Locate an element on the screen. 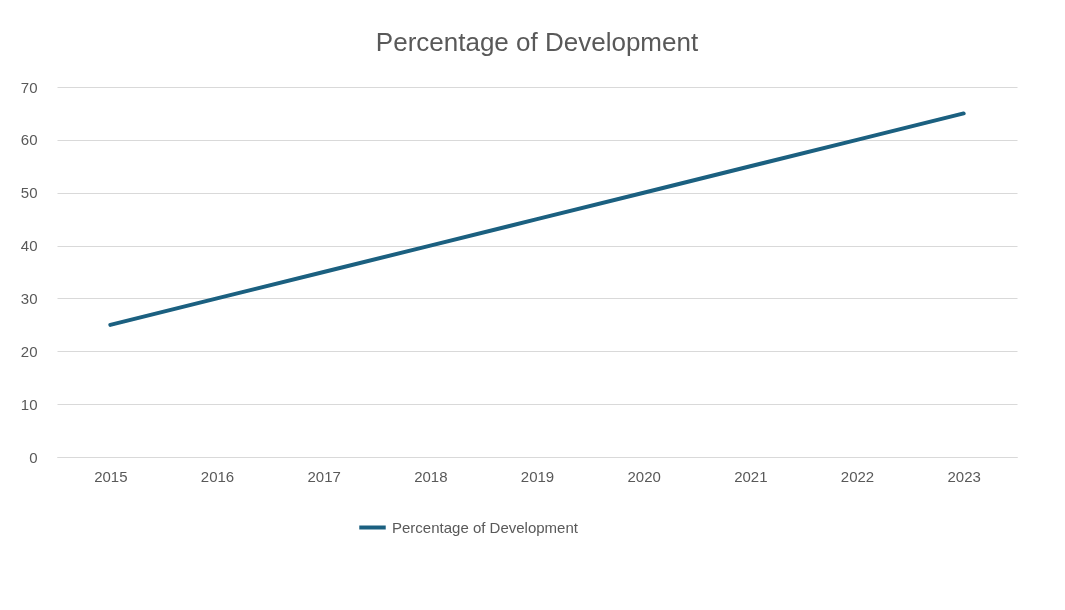  x-tick-label: 2023 is located at coordinates (964, 476).